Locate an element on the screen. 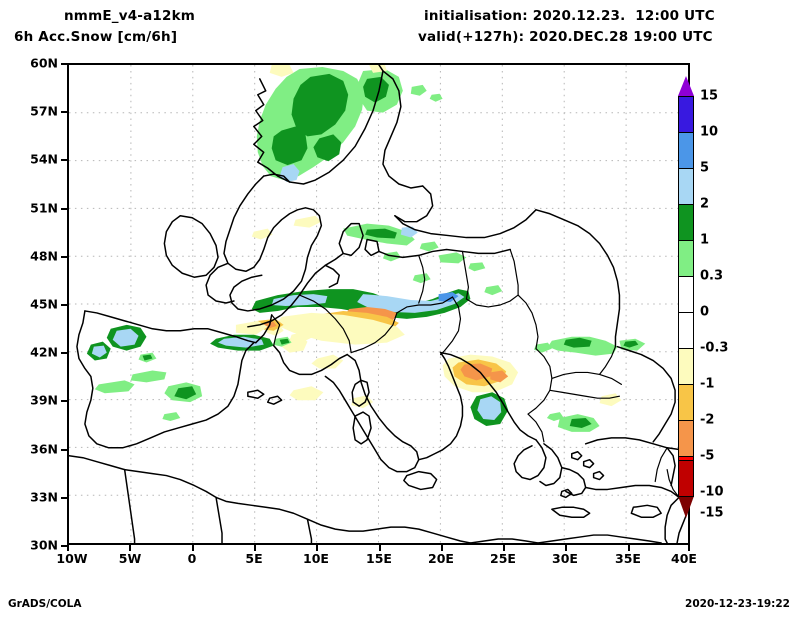  footer-attribution: GrADS/COLA is located at coordinates (45, 604).